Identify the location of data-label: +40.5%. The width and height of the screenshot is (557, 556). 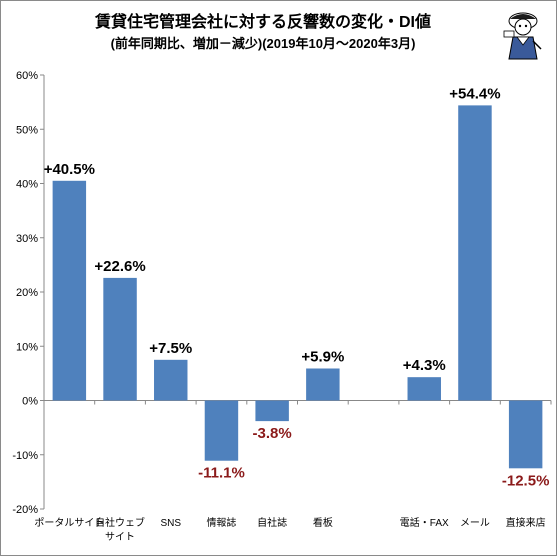
(69, 169).